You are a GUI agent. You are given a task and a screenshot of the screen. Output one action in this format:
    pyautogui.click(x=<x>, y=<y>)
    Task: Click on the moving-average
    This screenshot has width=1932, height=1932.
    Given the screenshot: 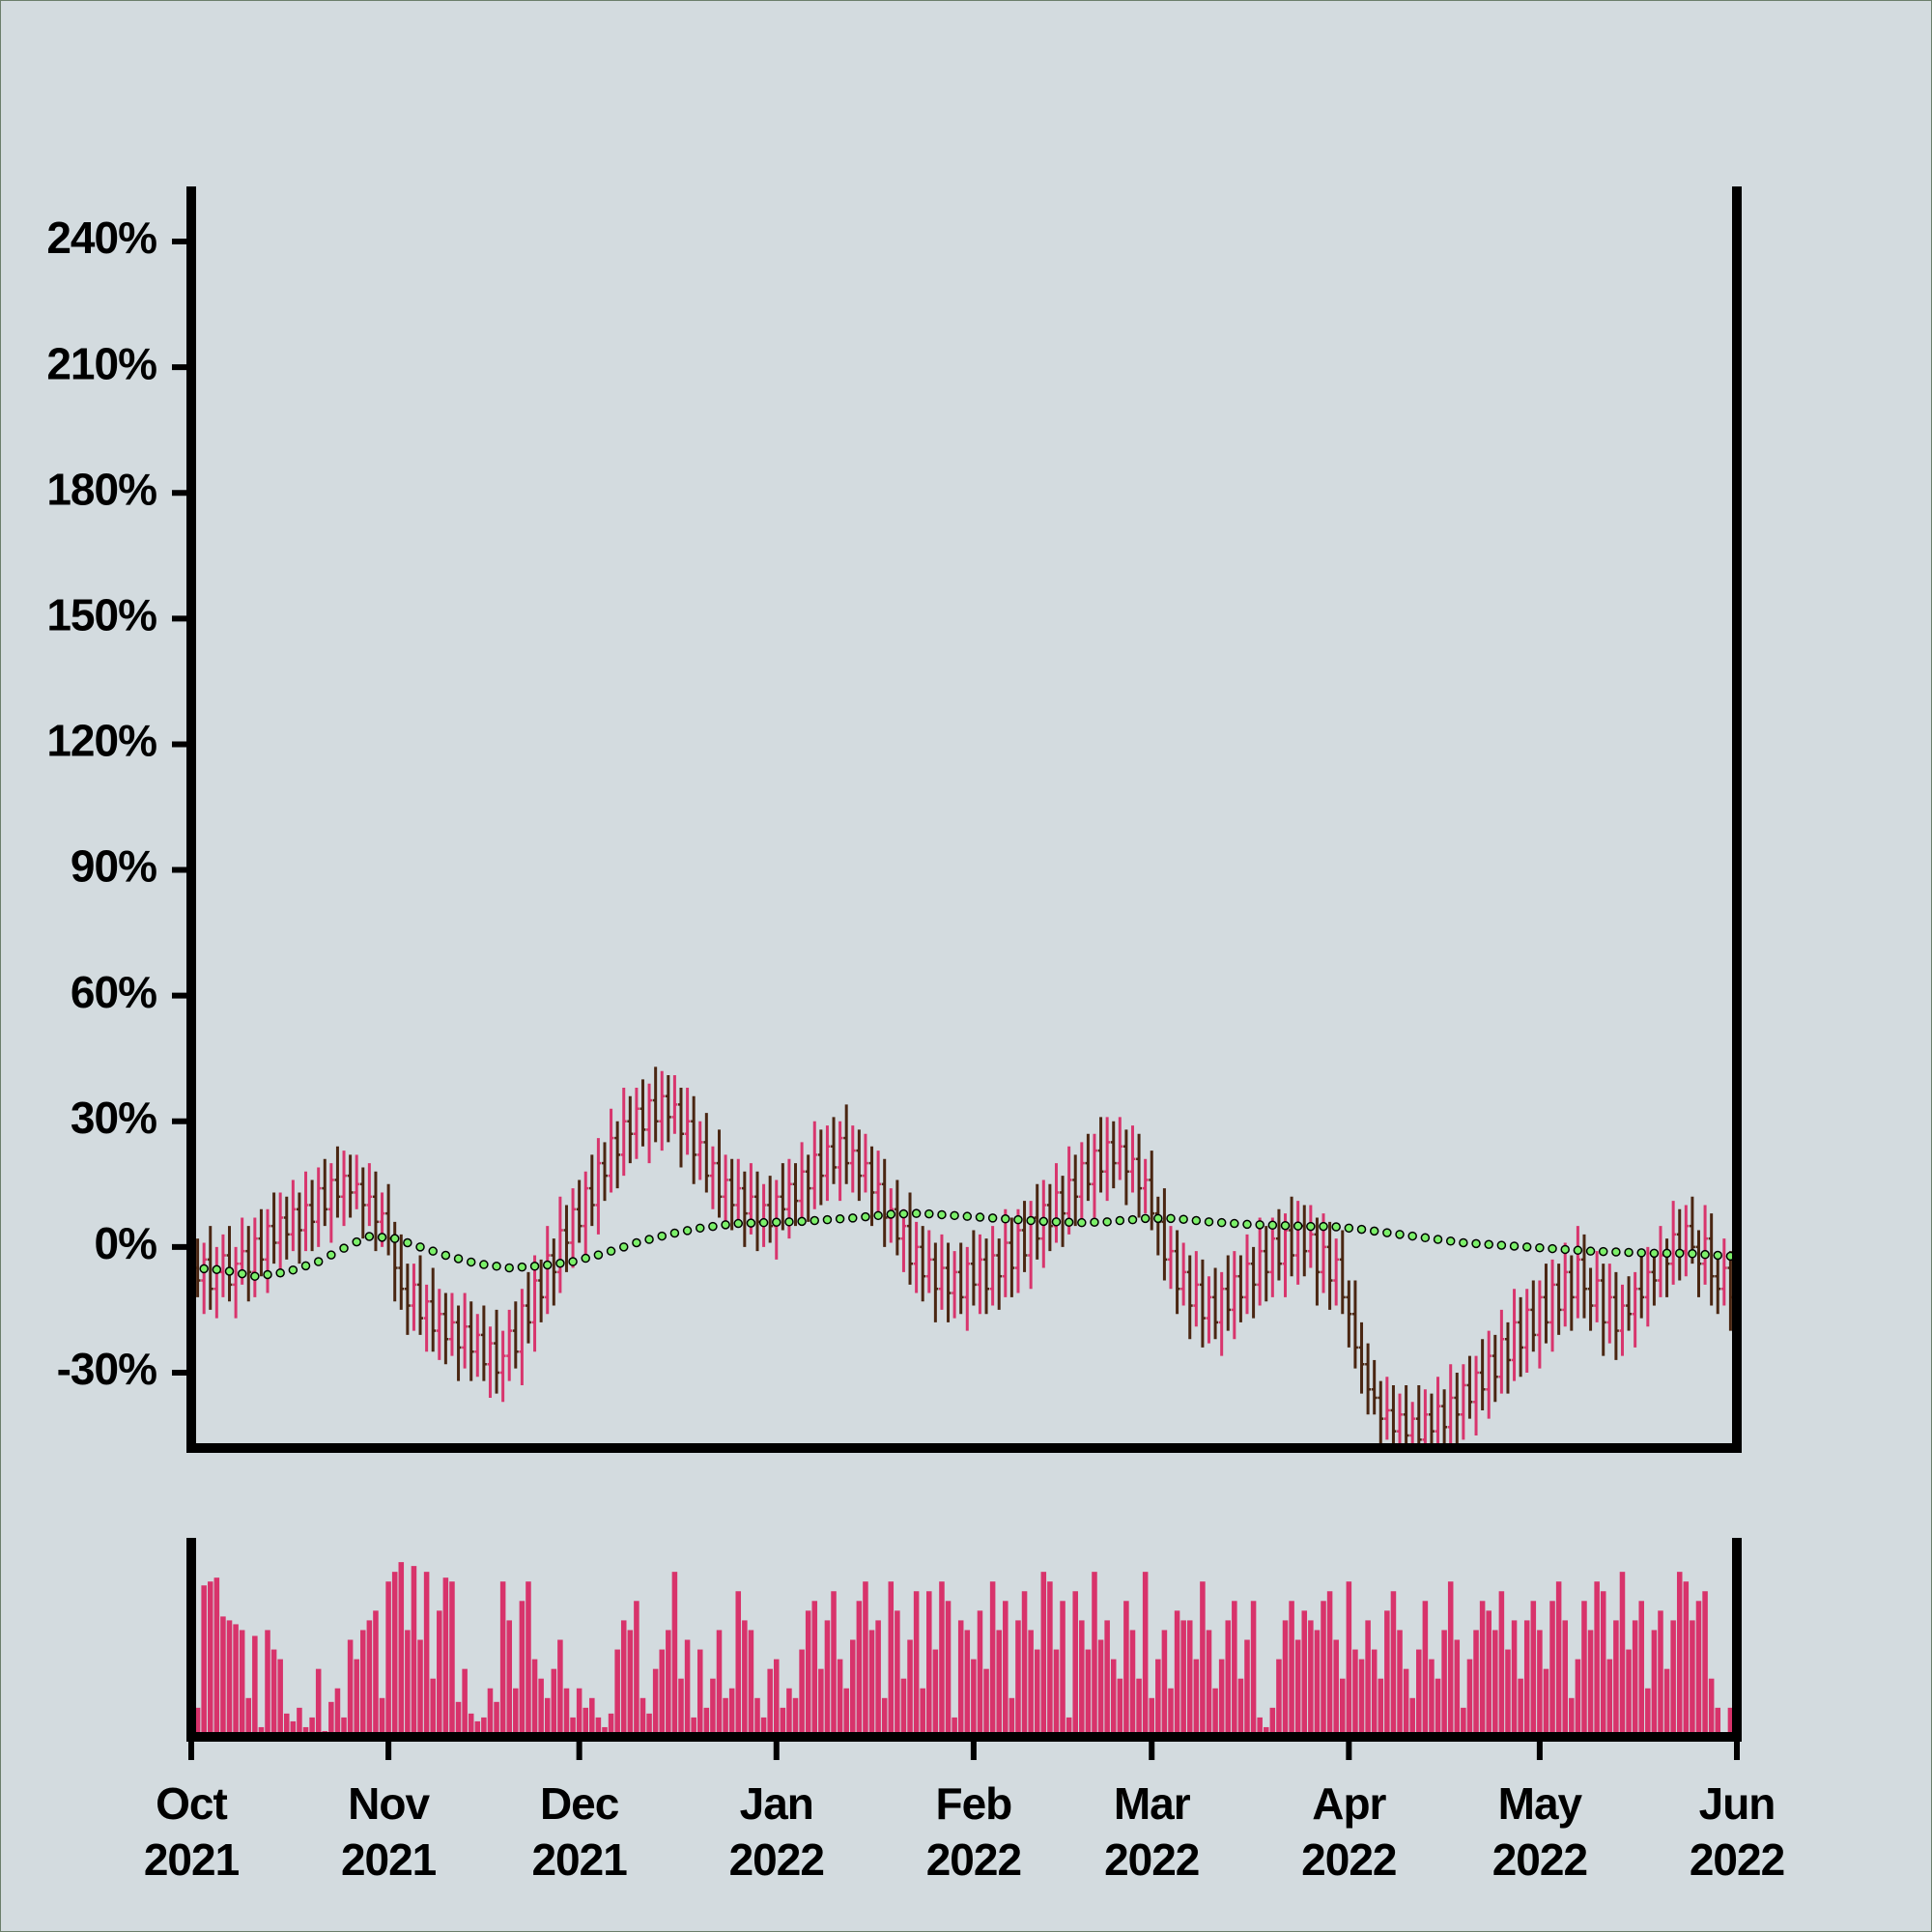 What is the action you would take?
    pyautogui.click(x=963, y=1244)
    